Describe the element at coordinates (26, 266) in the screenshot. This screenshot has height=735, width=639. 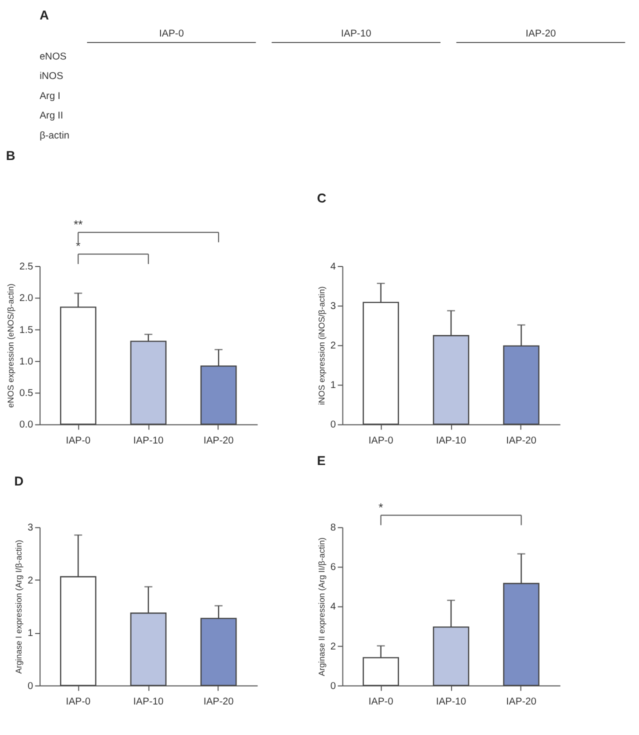
I see `y-tick-label: 2.5` at that location.